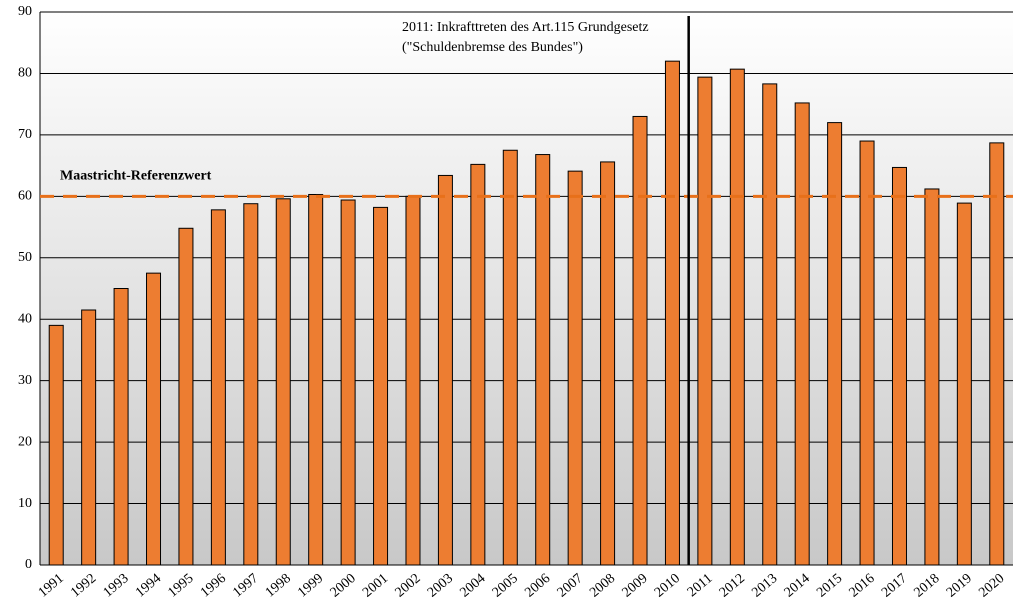 The height and width of the screenshot is (616, 1013). I want to click on y-tick-label: 40, so click(25, 318).